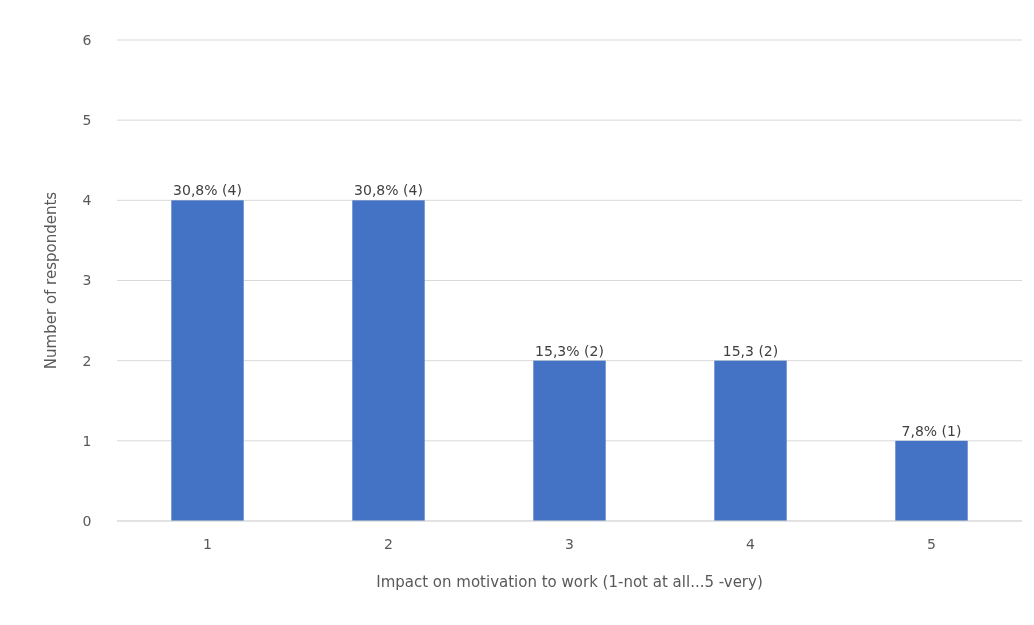  I want to click on y-tick-label: 1, so click(87, 440).